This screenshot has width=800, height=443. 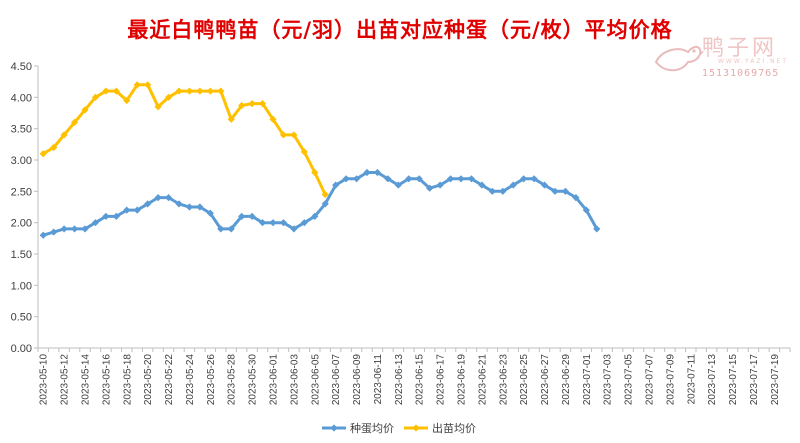 What do you see at coordinates (21, 67) in the screenshot?
I see `y-tick-label: 4.50` at bounding box center [21, 67].